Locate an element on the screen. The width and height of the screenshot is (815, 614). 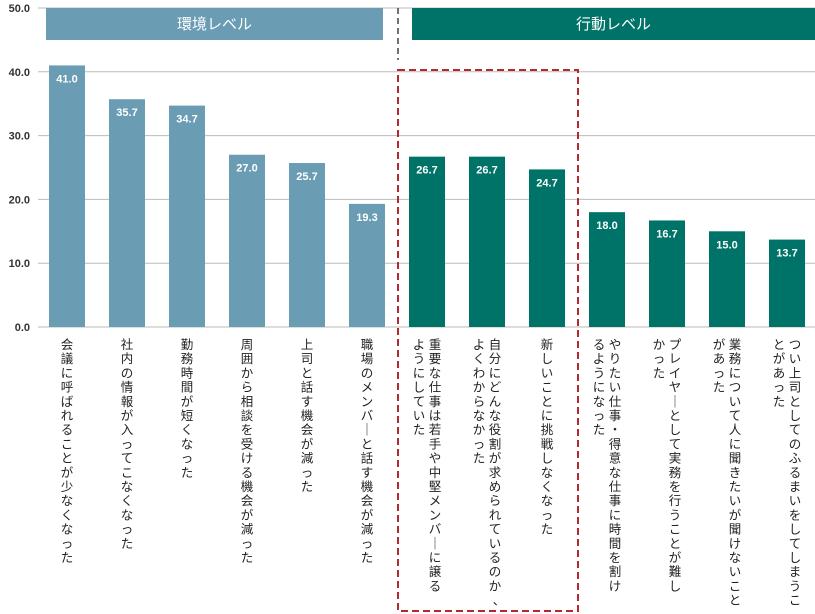
category-label: 周囲から相談を受ける機会が減った is located at coordinates (247, 451).